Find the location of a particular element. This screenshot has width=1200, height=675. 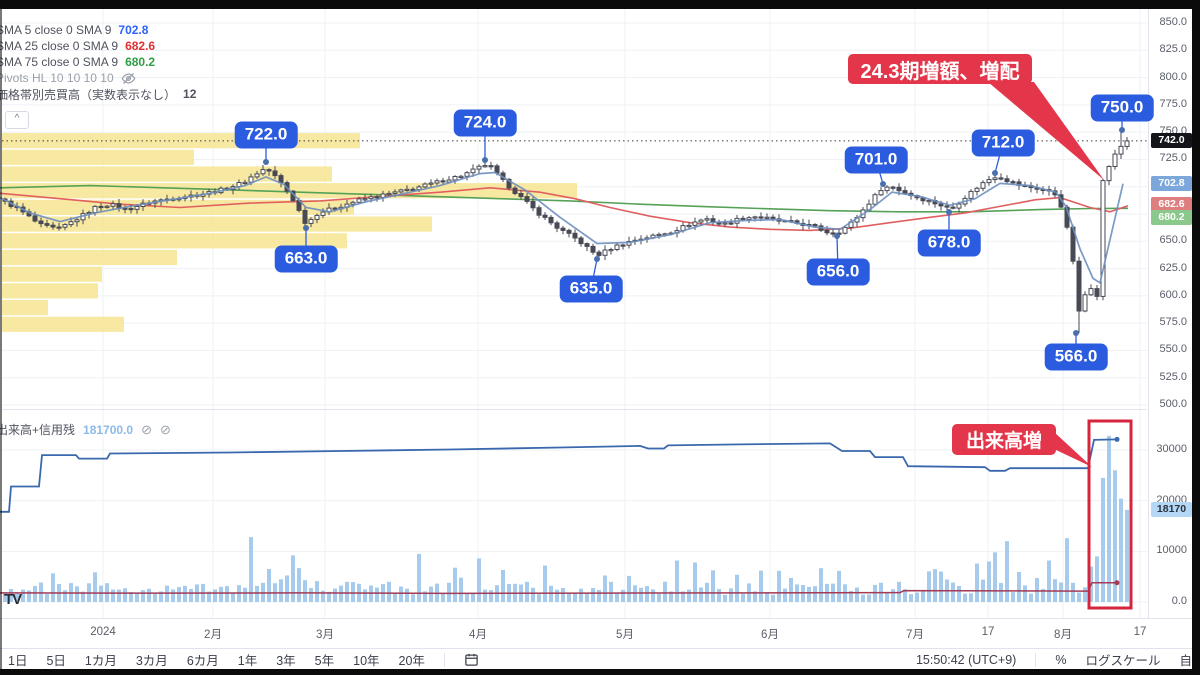

time-axis-label: 3月 is located at coordinates (325, 635).